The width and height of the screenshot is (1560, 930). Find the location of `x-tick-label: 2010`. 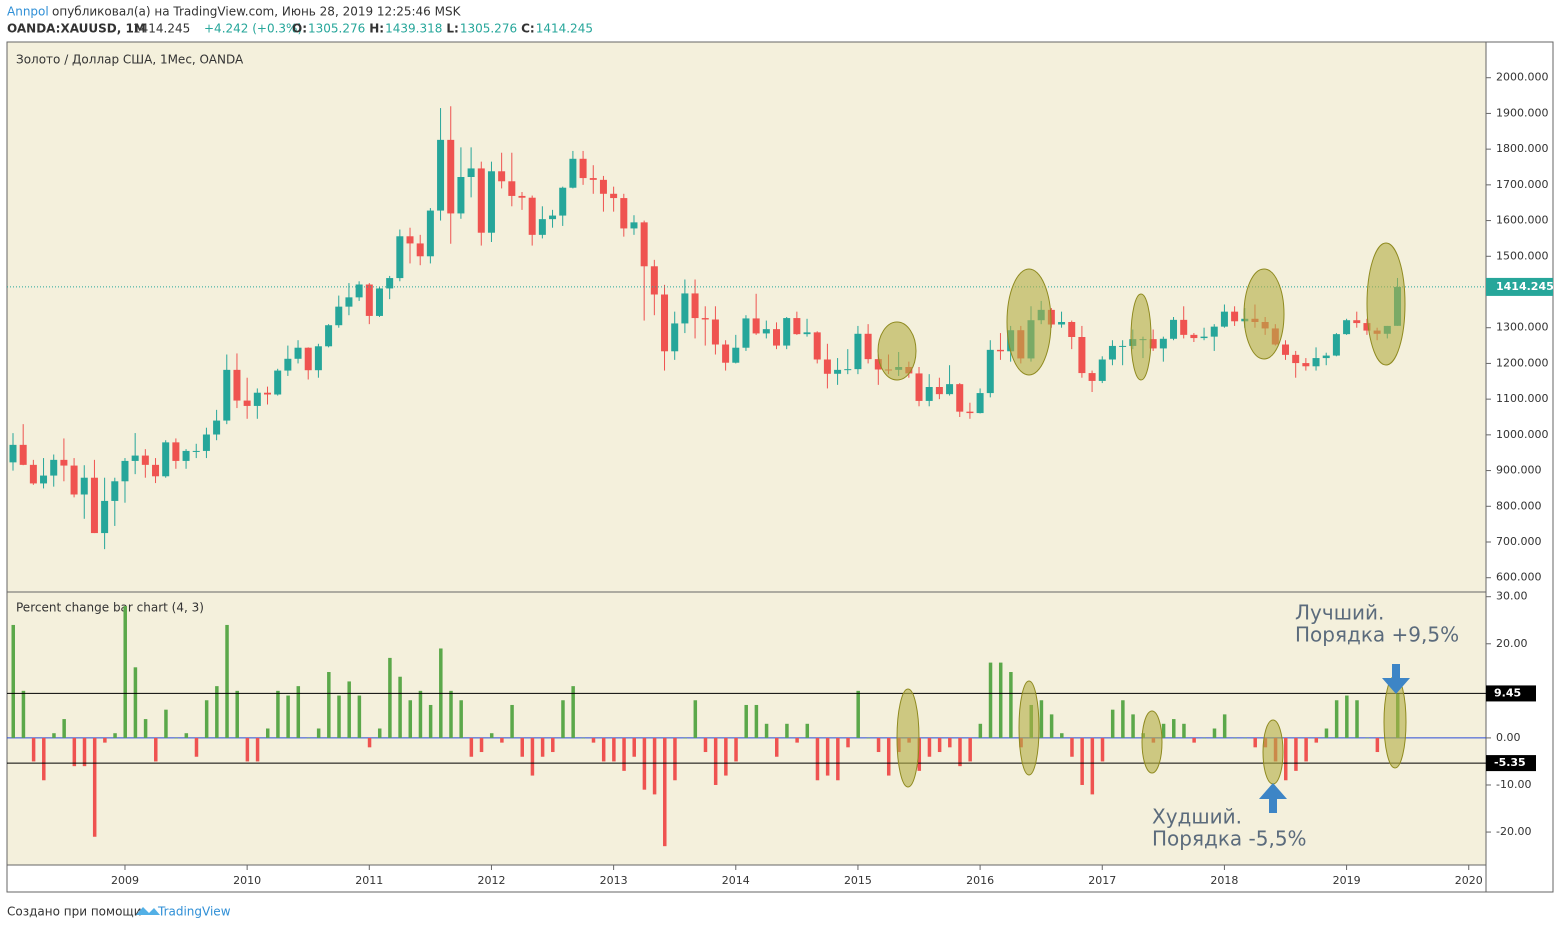

x-tick-label: 2010 is located at coordinates (247, 880).